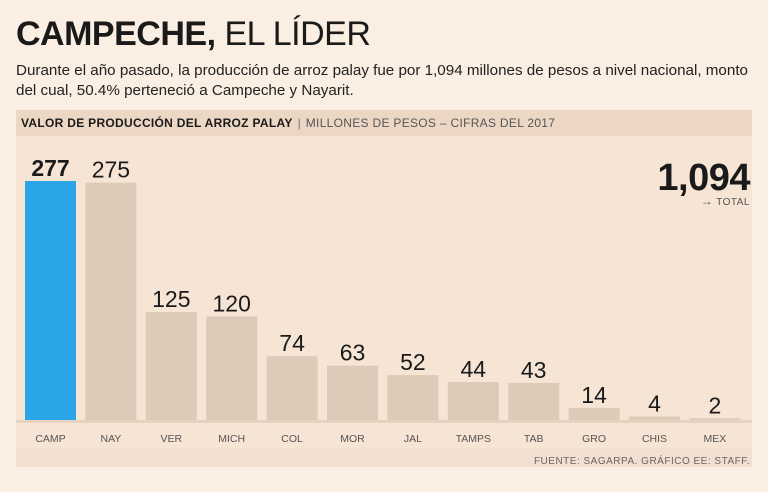 The image size is (768, 492). Describe the element at coordinates (473, 439) in the screenshot. I see `category-label-tamps: TAMPS` at that location.